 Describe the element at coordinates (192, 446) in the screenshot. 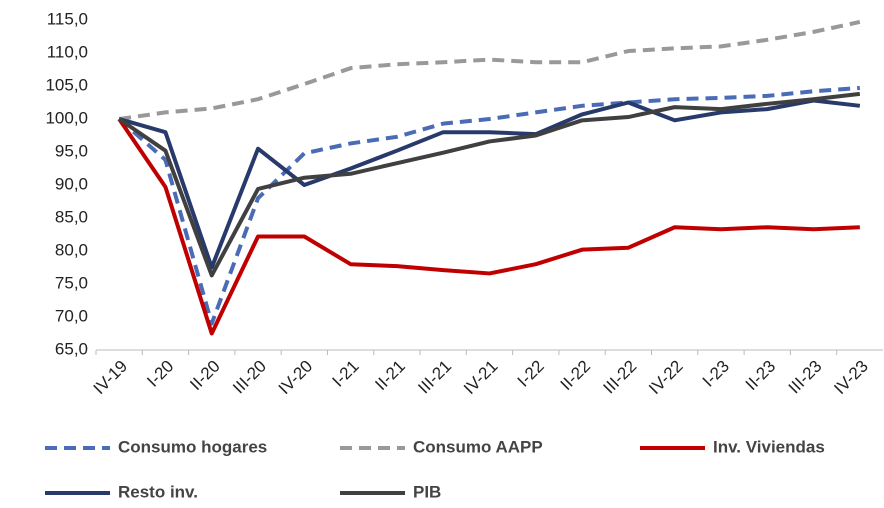

I see `legend-label: Consumo hogares` at that location.